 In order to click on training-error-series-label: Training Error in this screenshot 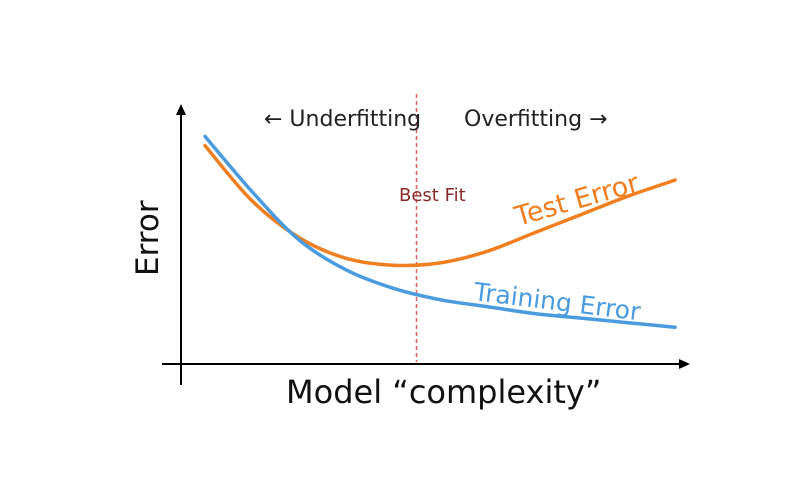, I will do `click(557, 301)`.